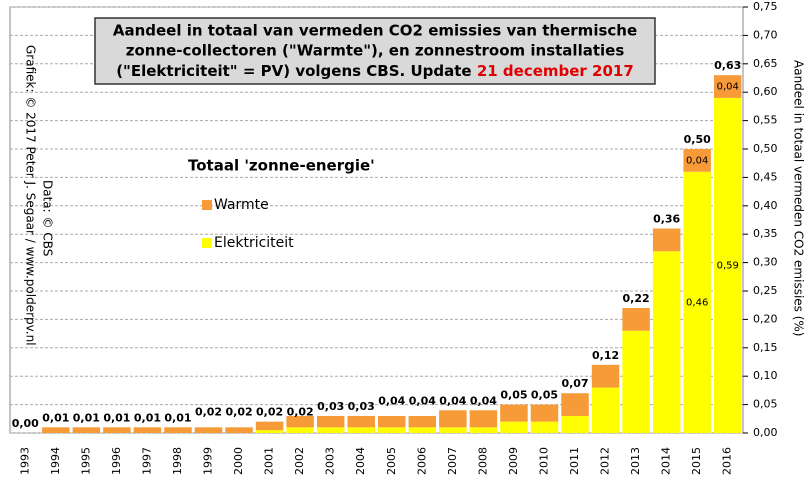  Describe the element at coordinates (543, 461) in the screenshot. I see `x-tick-label: 2010` at that location.